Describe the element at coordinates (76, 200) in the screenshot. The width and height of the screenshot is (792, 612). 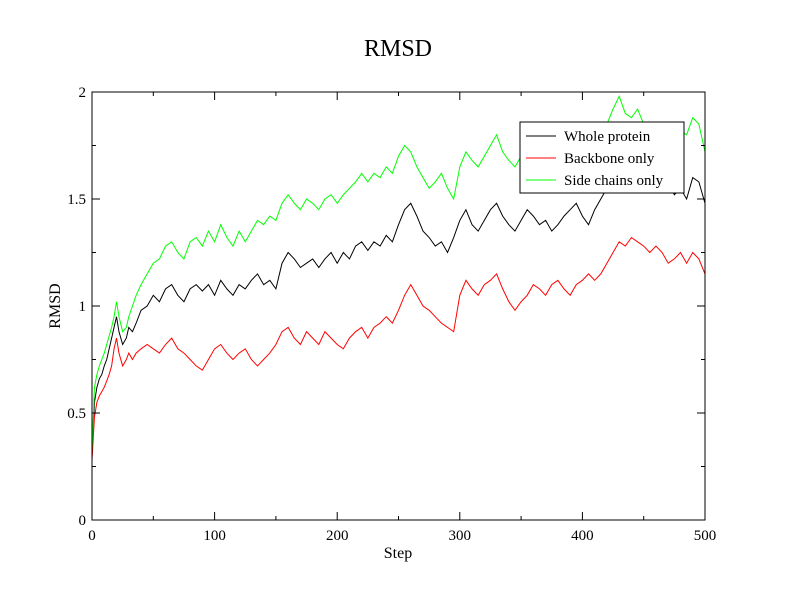
I see `y-tick-label: 1.5` at that location.